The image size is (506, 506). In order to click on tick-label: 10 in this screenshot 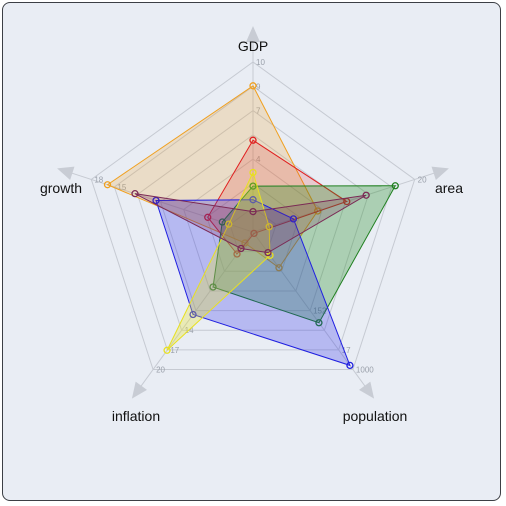, I will do `click(260, 62)`.